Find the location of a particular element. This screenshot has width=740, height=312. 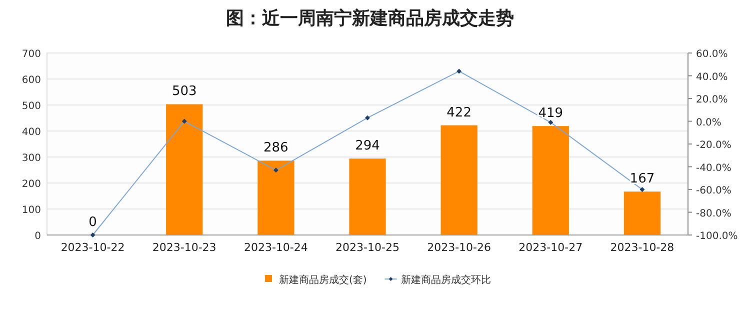

legend-label: 新建商品房成交环比 is located at coordinates (445, 280).